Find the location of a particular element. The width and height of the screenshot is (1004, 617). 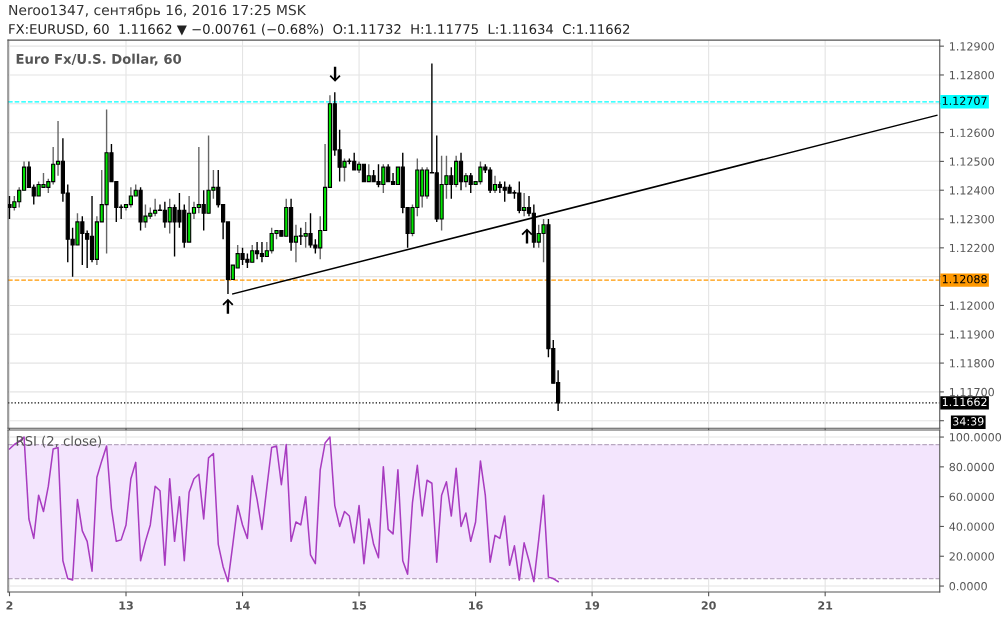

y-tick-label: 80.0000 is located at coordinates (971, 467).